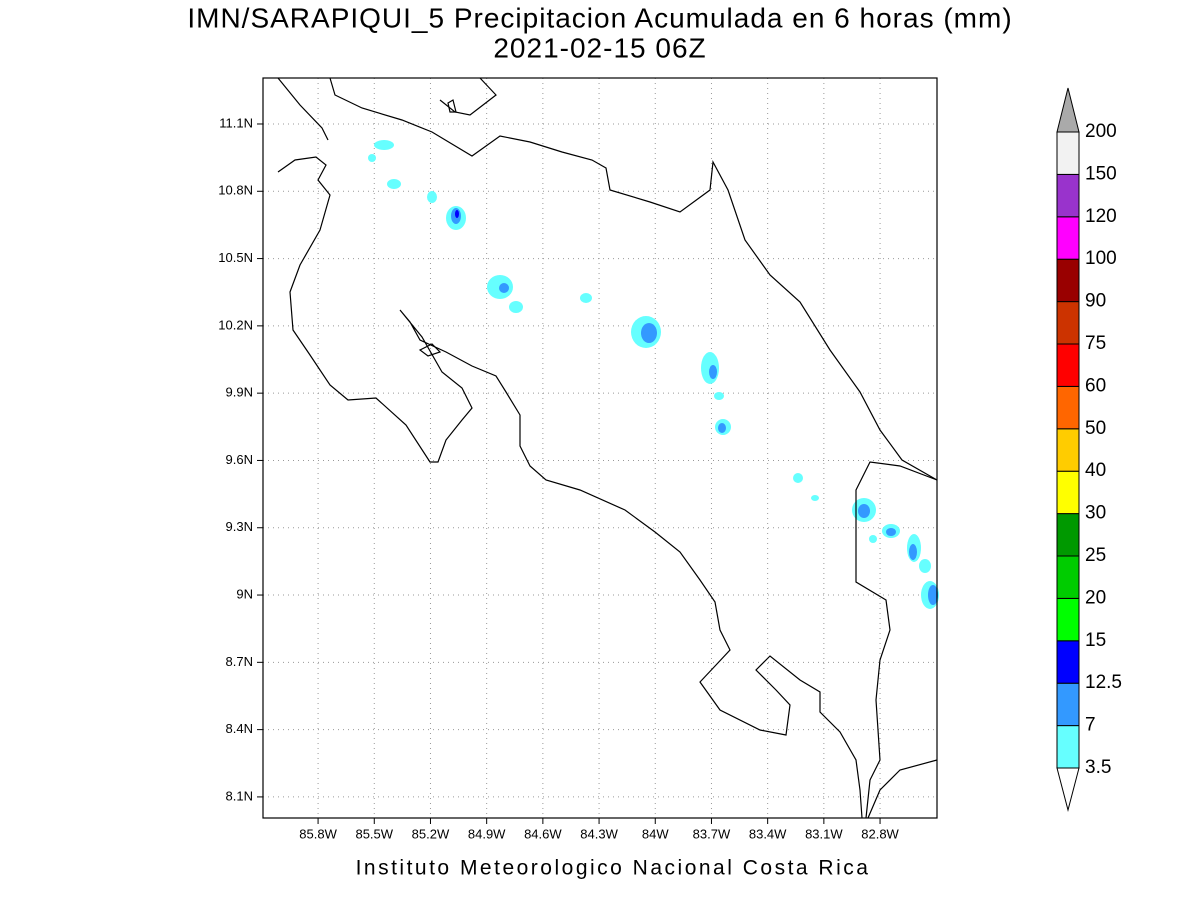  What do you see at coordinates (1095, 470) in the screenshot?
I see `colorbar-label: 40` at bounding box center [1095, 470].